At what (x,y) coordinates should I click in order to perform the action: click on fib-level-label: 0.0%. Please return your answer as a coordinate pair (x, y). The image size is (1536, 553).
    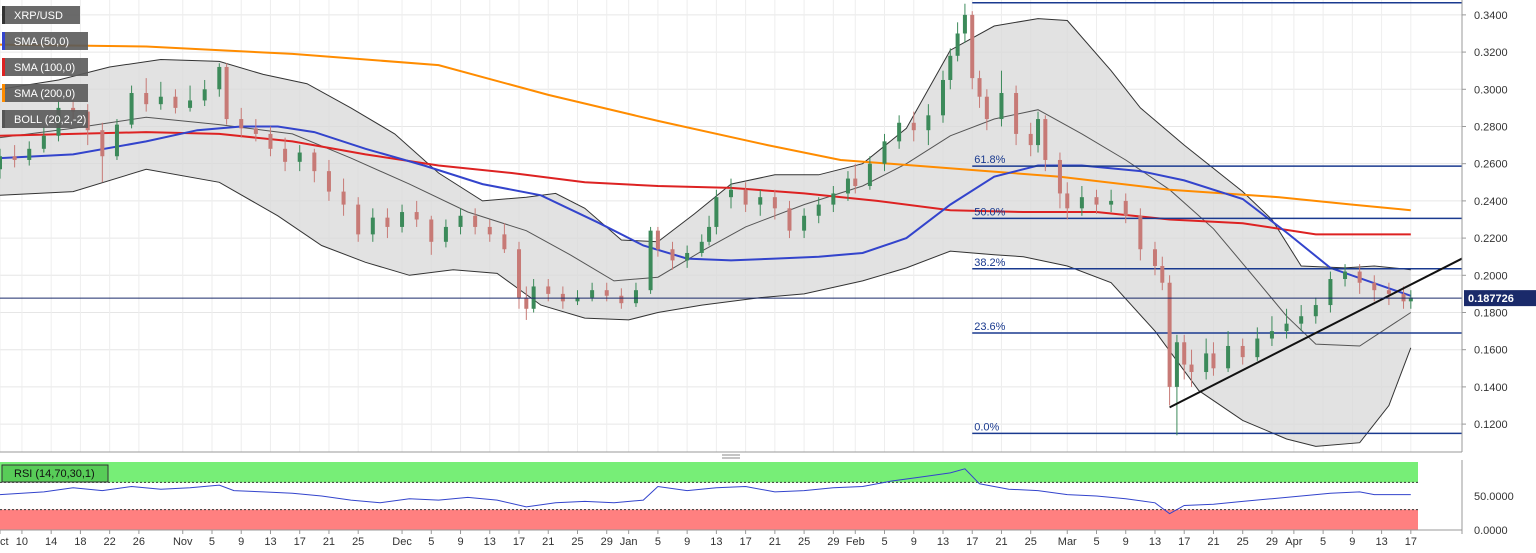
    Looking at the image, I should click on (986, 427).